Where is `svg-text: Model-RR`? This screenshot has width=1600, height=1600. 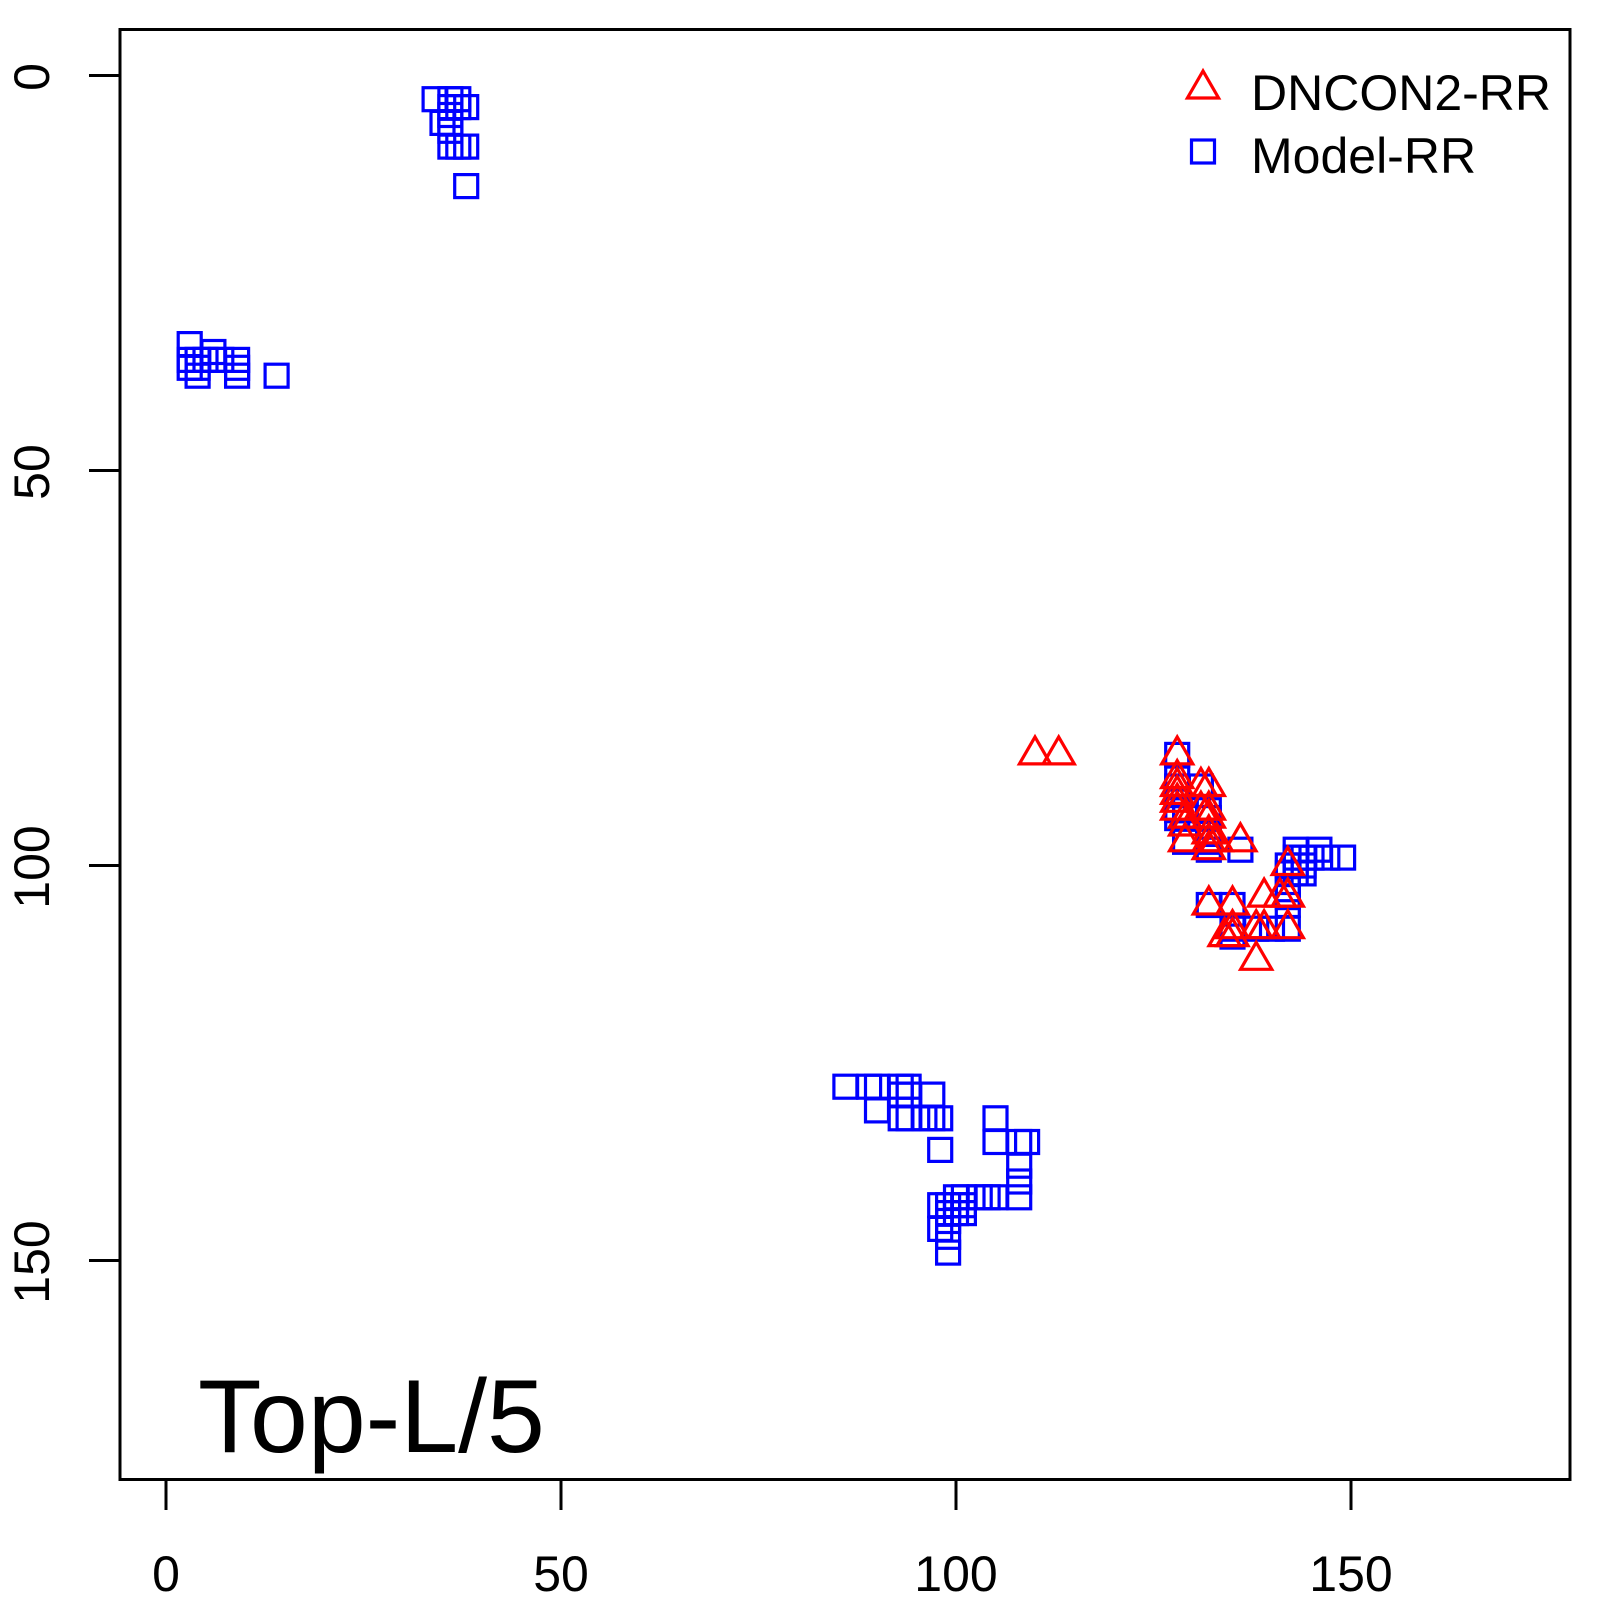
svg-text: Model-RR is located at coordinates (1363, 156).